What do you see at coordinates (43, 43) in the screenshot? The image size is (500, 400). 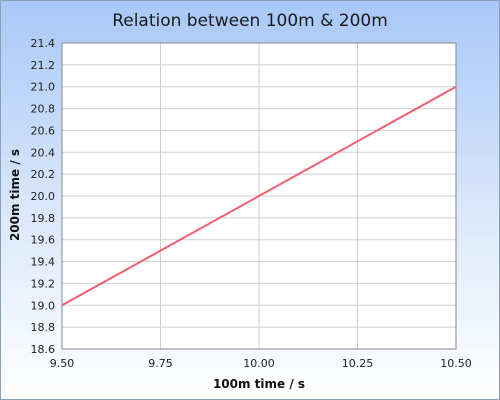 I see `y-tick-label: 21.4` at bounding box center [43, 43].